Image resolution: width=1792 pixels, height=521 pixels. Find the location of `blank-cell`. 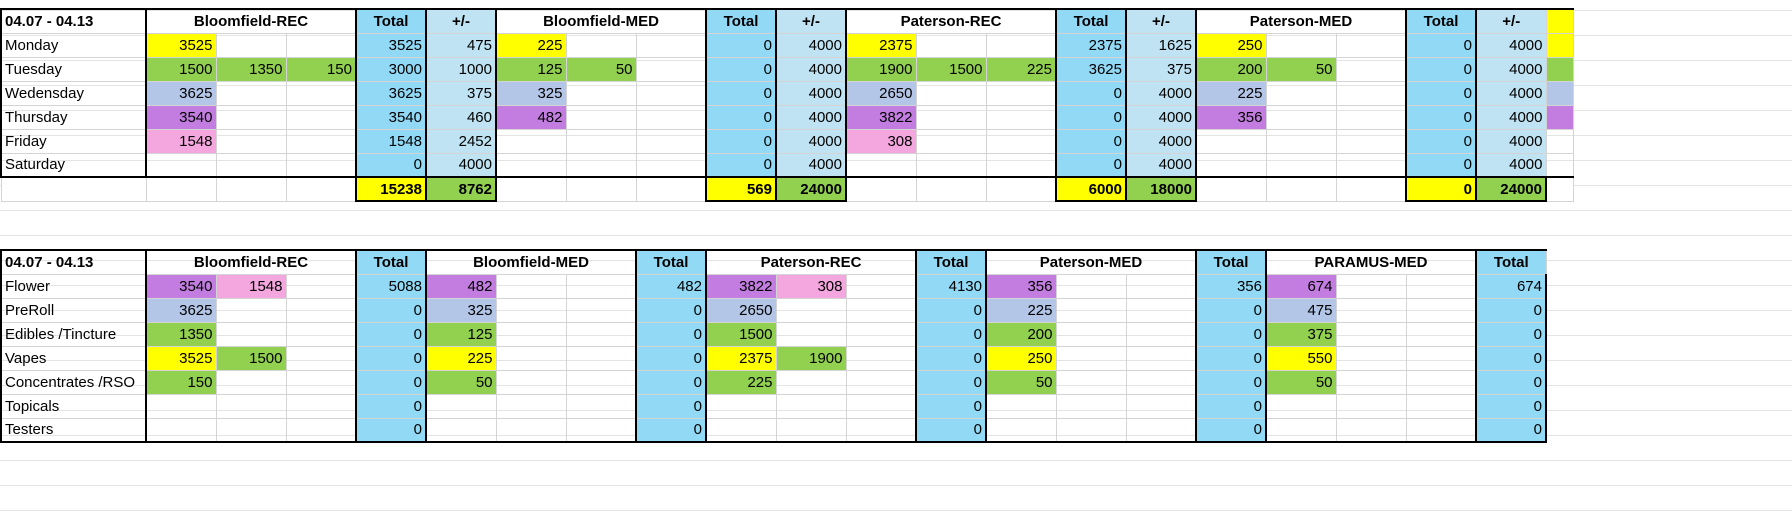

blank-cell is located at coordinates (181, 189).